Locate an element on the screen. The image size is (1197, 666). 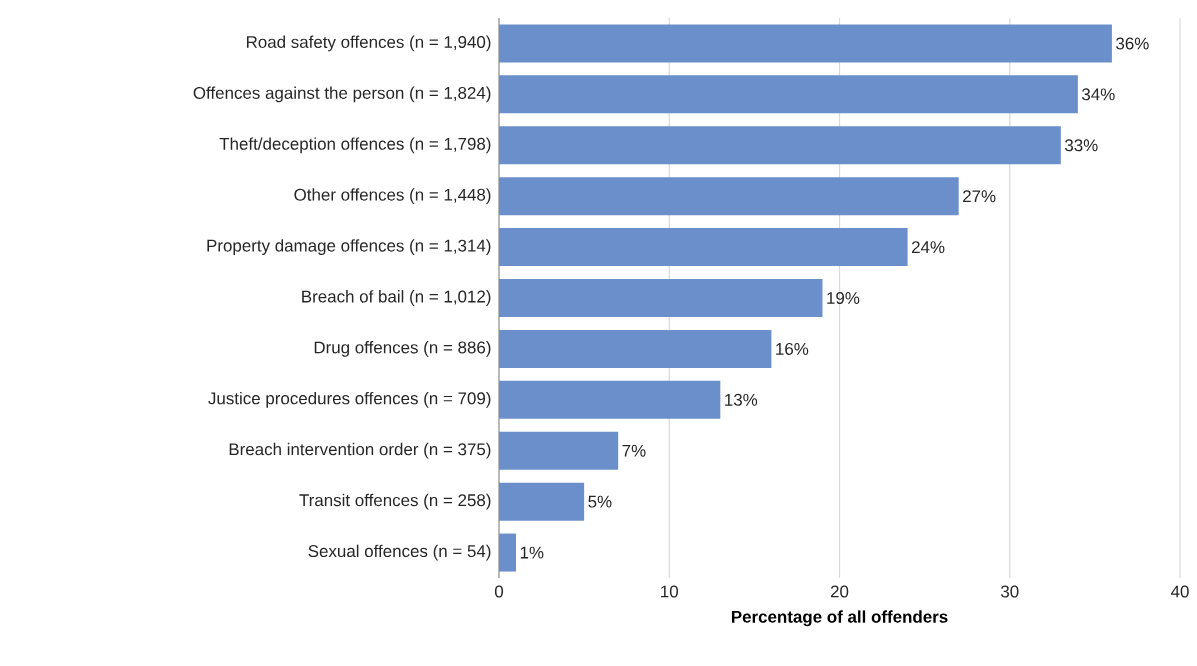
y-tick-label: Other offences (n = 1,448) is located at coordinates (392, 196).